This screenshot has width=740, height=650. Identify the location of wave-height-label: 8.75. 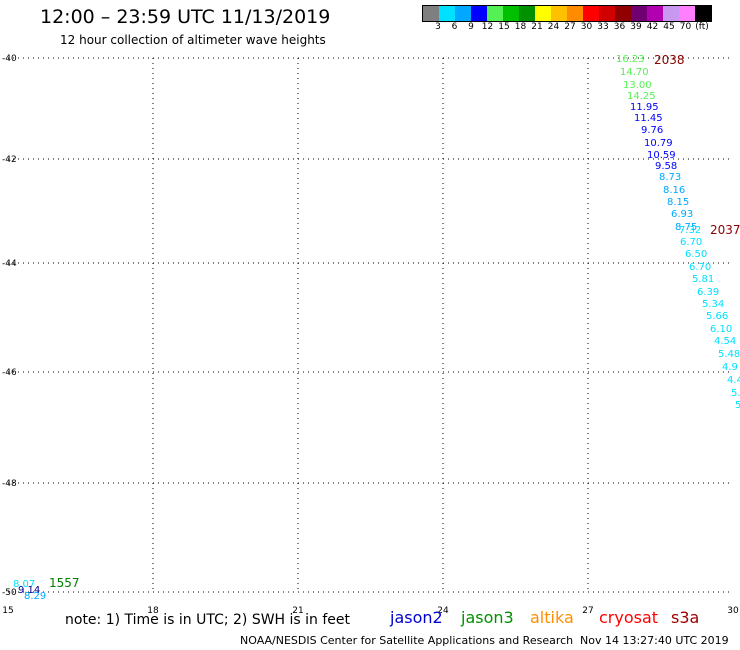
(686, 227).